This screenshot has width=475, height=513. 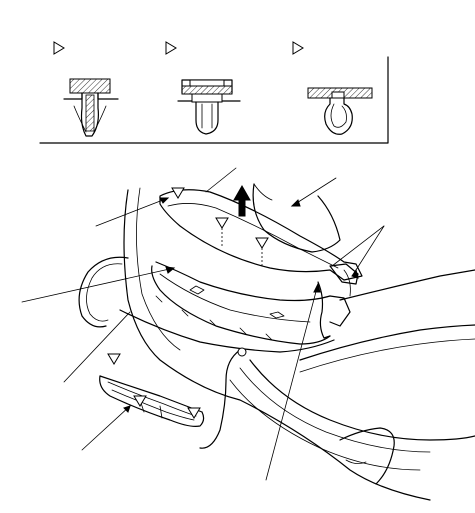 I want to click on headlight-opening-inner, so click(x=104, y=292).